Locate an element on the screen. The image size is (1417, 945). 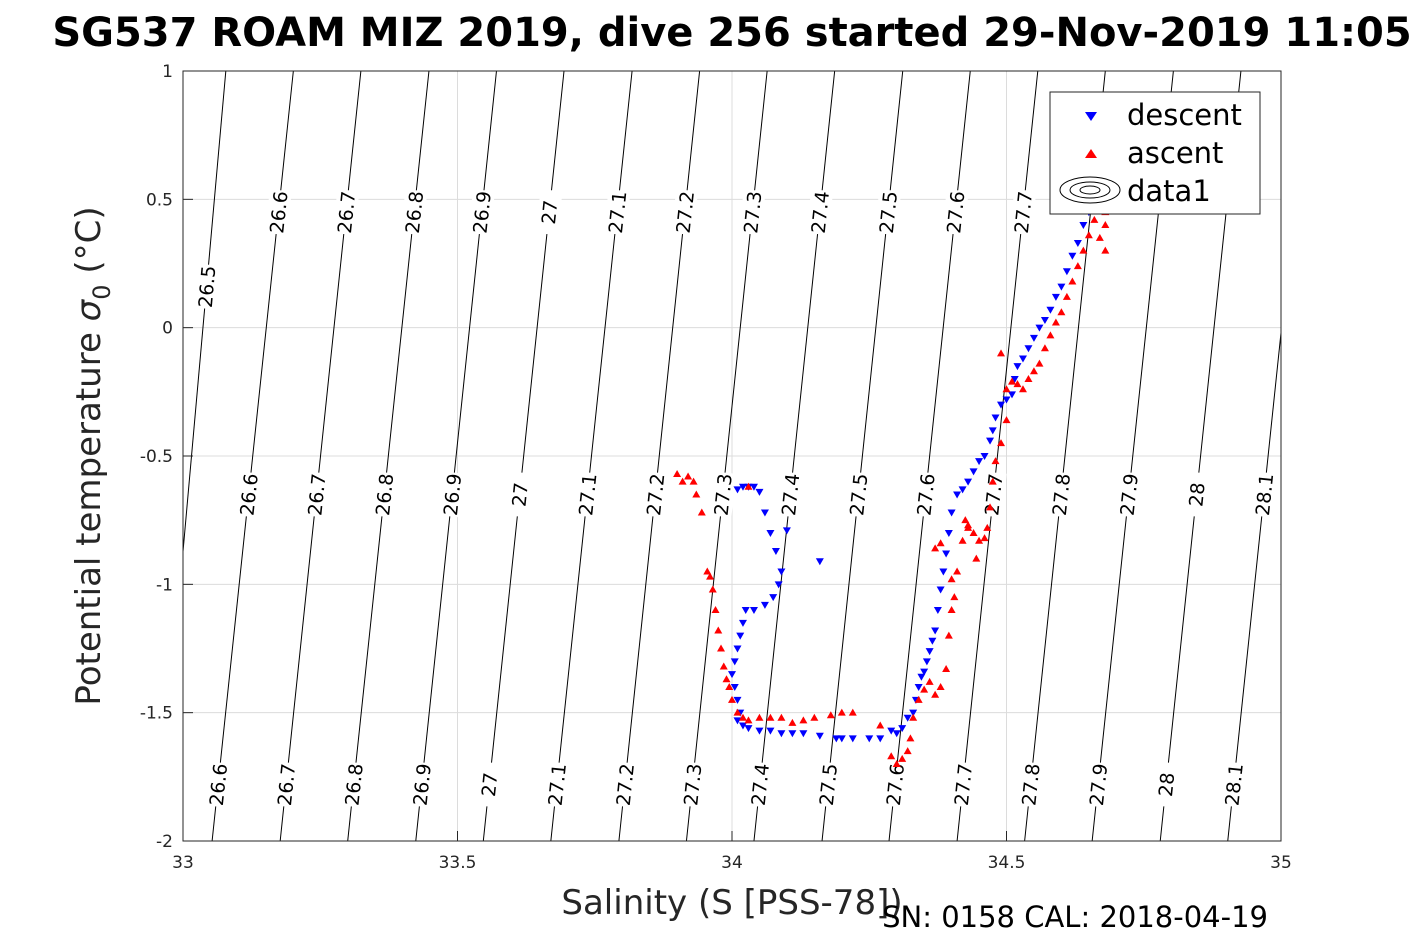
contour-label-26.6: 26.6 is located at coordinates (219, 784).